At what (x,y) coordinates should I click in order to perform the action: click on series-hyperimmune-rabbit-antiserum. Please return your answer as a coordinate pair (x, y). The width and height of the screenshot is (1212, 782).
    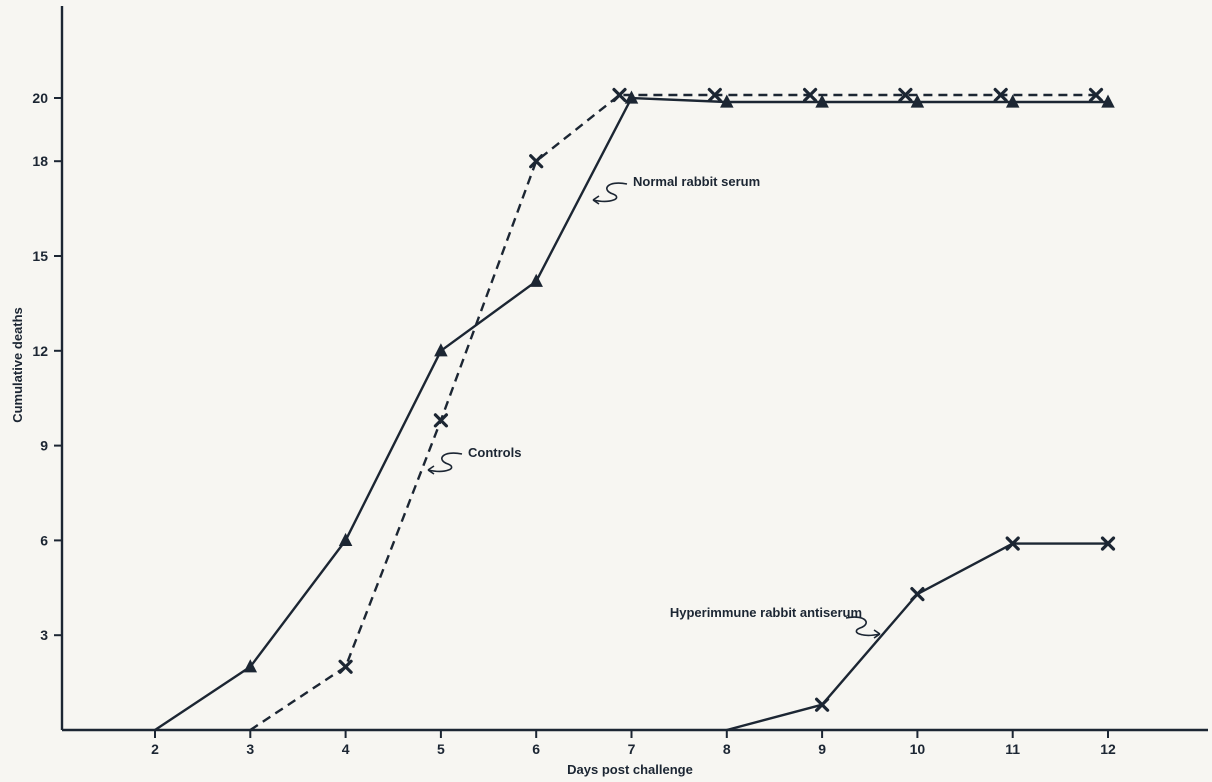
    Looking at the image, I should click on (921, 634).